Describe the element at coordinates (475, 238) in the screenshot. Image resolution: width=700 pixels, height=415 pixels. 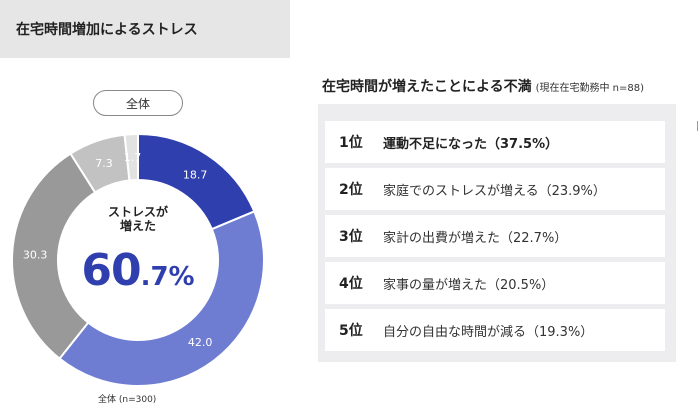
I see `rank-text: 家計の出費が増えた（22.7%）` at that location.